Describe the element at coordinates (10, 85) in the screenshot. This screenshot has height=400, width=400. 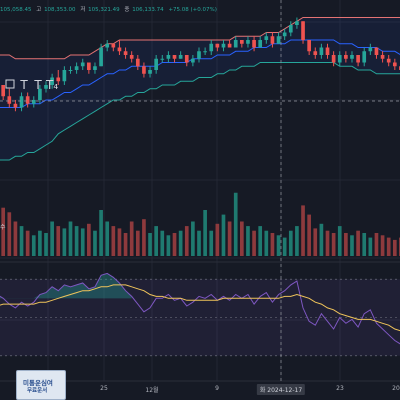
I see `square-icon` at that location.